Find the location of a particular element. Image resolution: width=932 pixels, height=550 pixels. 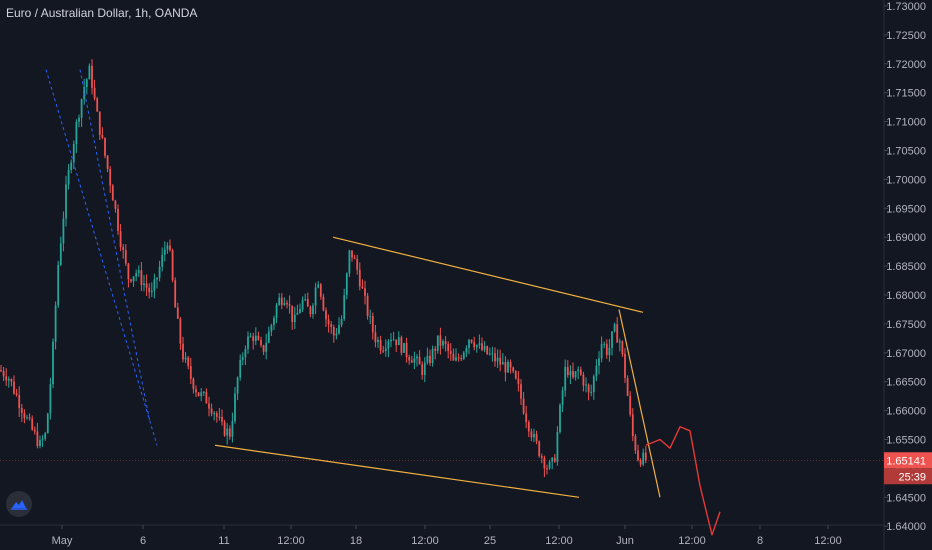

y-tick-label: 1.70000 is located at coordinates (906, 180).